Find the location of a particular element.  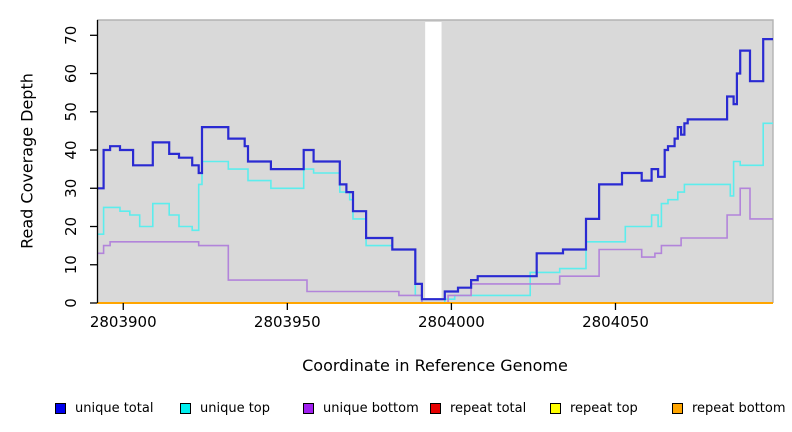

y-tick-label: 50 is located at coordinates (71, 111).